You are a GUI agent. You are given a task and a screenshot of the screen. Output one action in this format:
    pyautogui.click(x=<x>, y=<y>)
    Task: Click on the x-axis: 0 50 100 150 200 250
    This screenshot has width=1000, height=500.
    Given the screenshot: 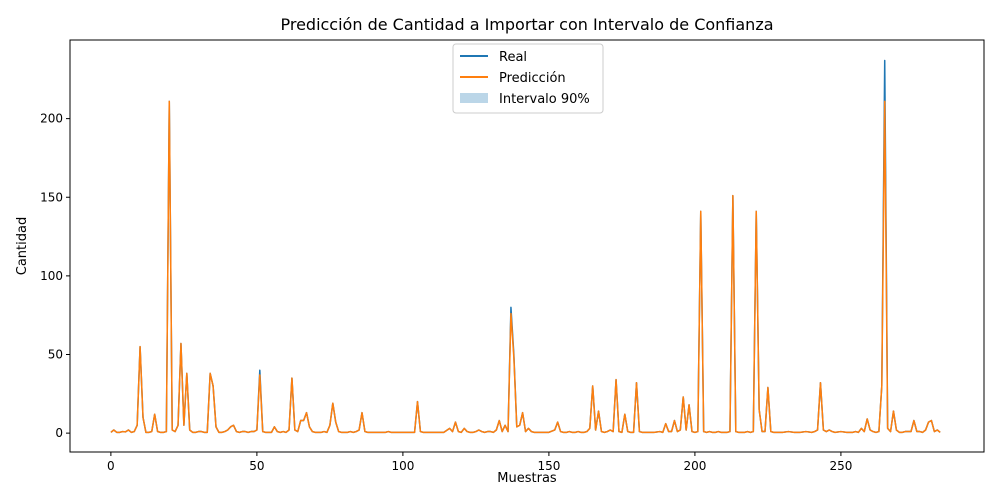 What is the action you would take?
    pyautogui.click(x=479, y=462)
    